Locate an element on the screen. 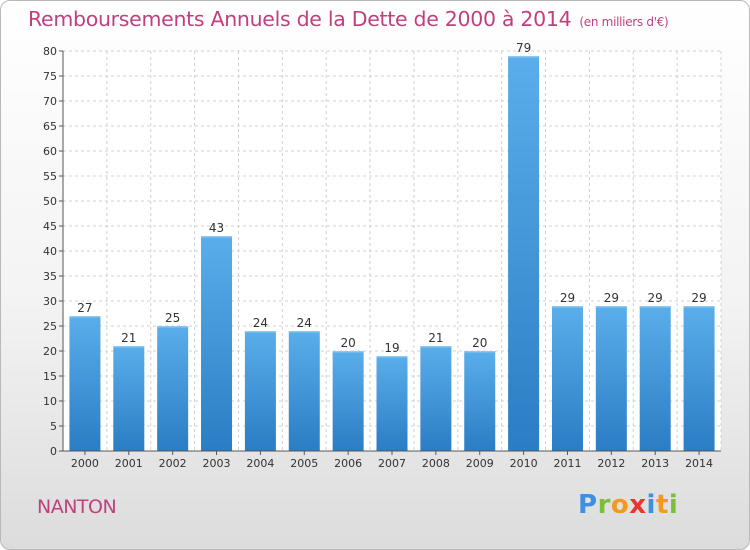 This screenshot has height=550, width=750. x-tick-label: 2010 is located at coordinates (524, 463).